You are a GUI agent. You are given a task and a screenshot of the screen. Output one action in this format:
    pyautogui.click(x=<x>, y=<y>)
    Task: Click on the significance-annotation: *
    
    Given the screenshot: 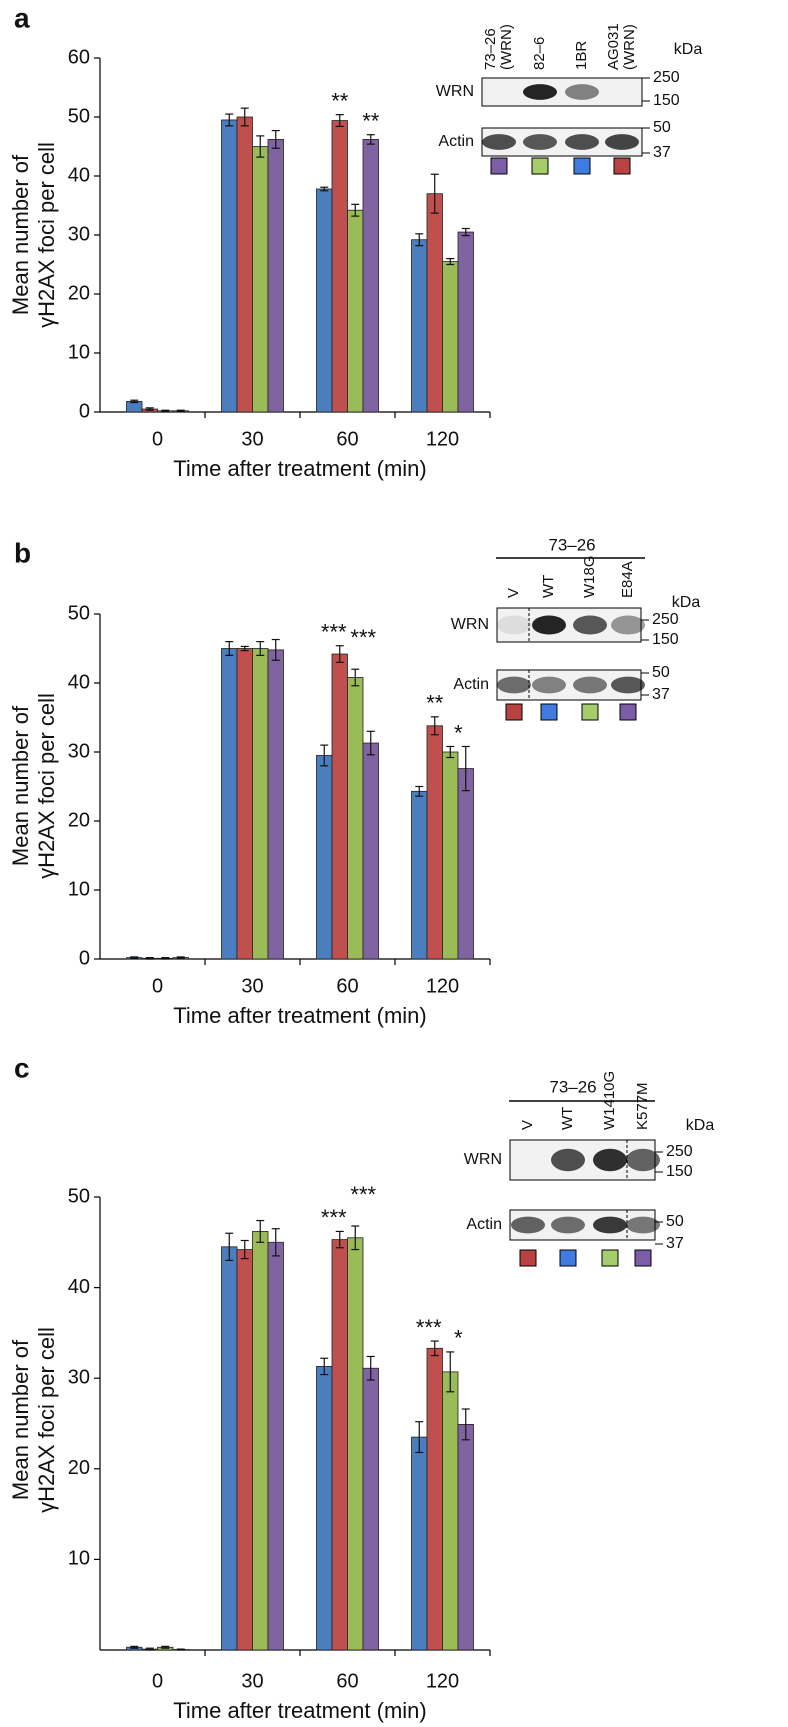 What is the action you would take?
    pyautogui.click(x=458, y=1338)
    